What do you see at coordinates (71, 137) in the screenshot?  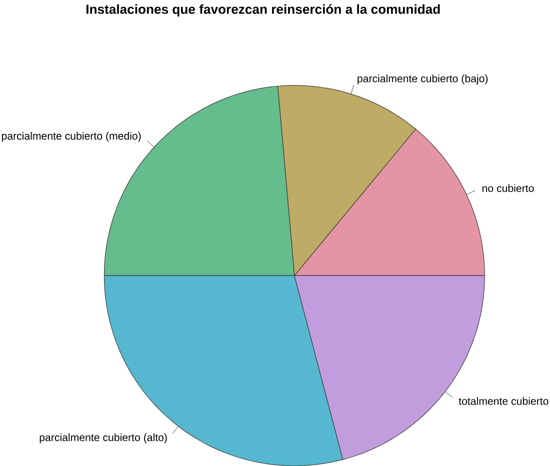 I see `slice-label: parcialmente cubierto (medio)` at bounding box center [71, 137].